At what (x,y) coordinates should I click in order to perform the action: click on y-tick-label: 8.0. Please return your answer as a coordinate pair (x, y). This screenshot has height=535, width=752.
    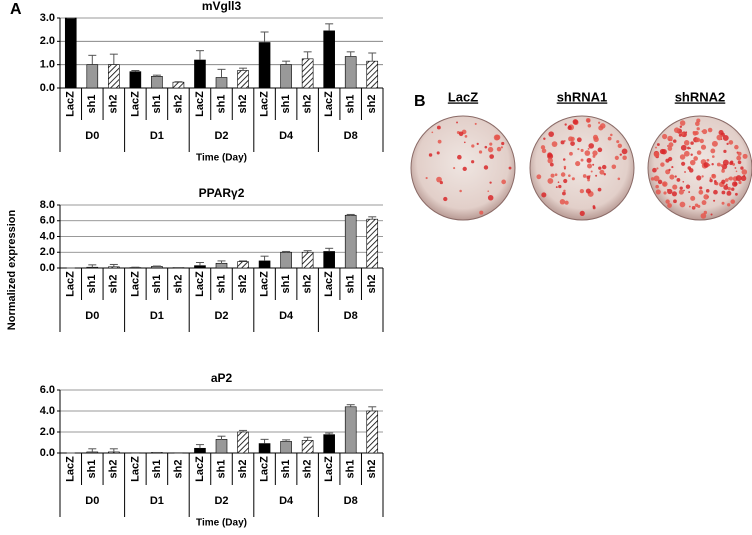
    Looking at the image, I should click on (47, 205).